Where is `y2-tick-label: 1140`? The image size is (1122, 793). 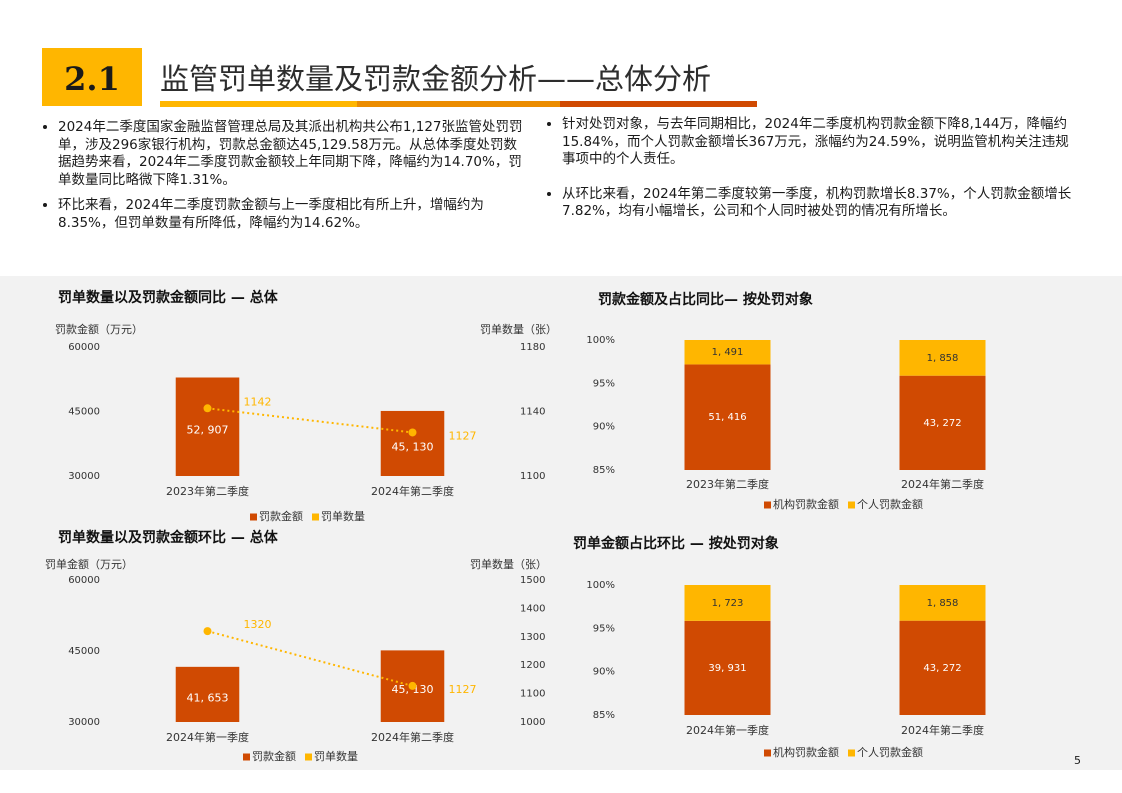 y2-tick-label: 1140 is located at coordinates (532, 412).